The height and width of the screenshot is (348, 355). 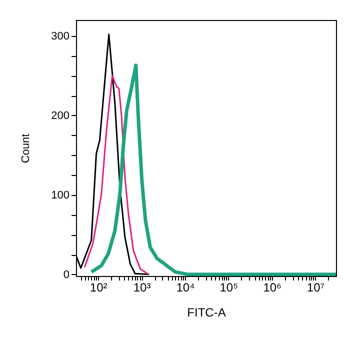 I want to click on y-tick-label: 300, so click(x=60, y=36).